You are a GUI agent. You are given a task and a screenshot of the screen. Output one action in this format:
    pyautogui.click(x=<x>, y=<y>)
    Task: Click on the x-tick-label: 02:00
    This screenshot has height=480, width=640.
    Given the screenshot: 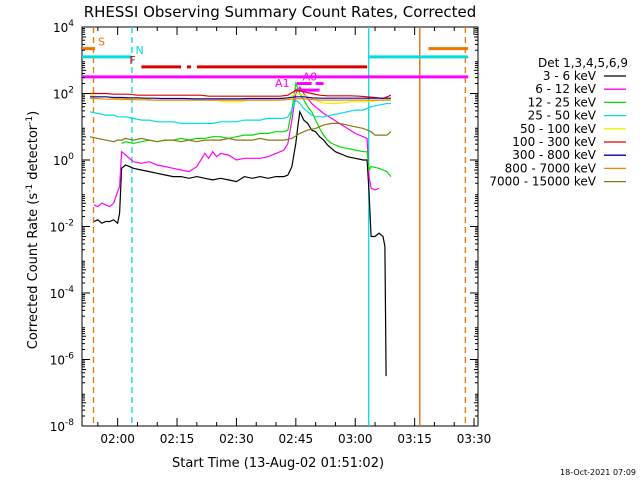 What is the action you would take?
    pyautogui.click(x=117, y=439)
    